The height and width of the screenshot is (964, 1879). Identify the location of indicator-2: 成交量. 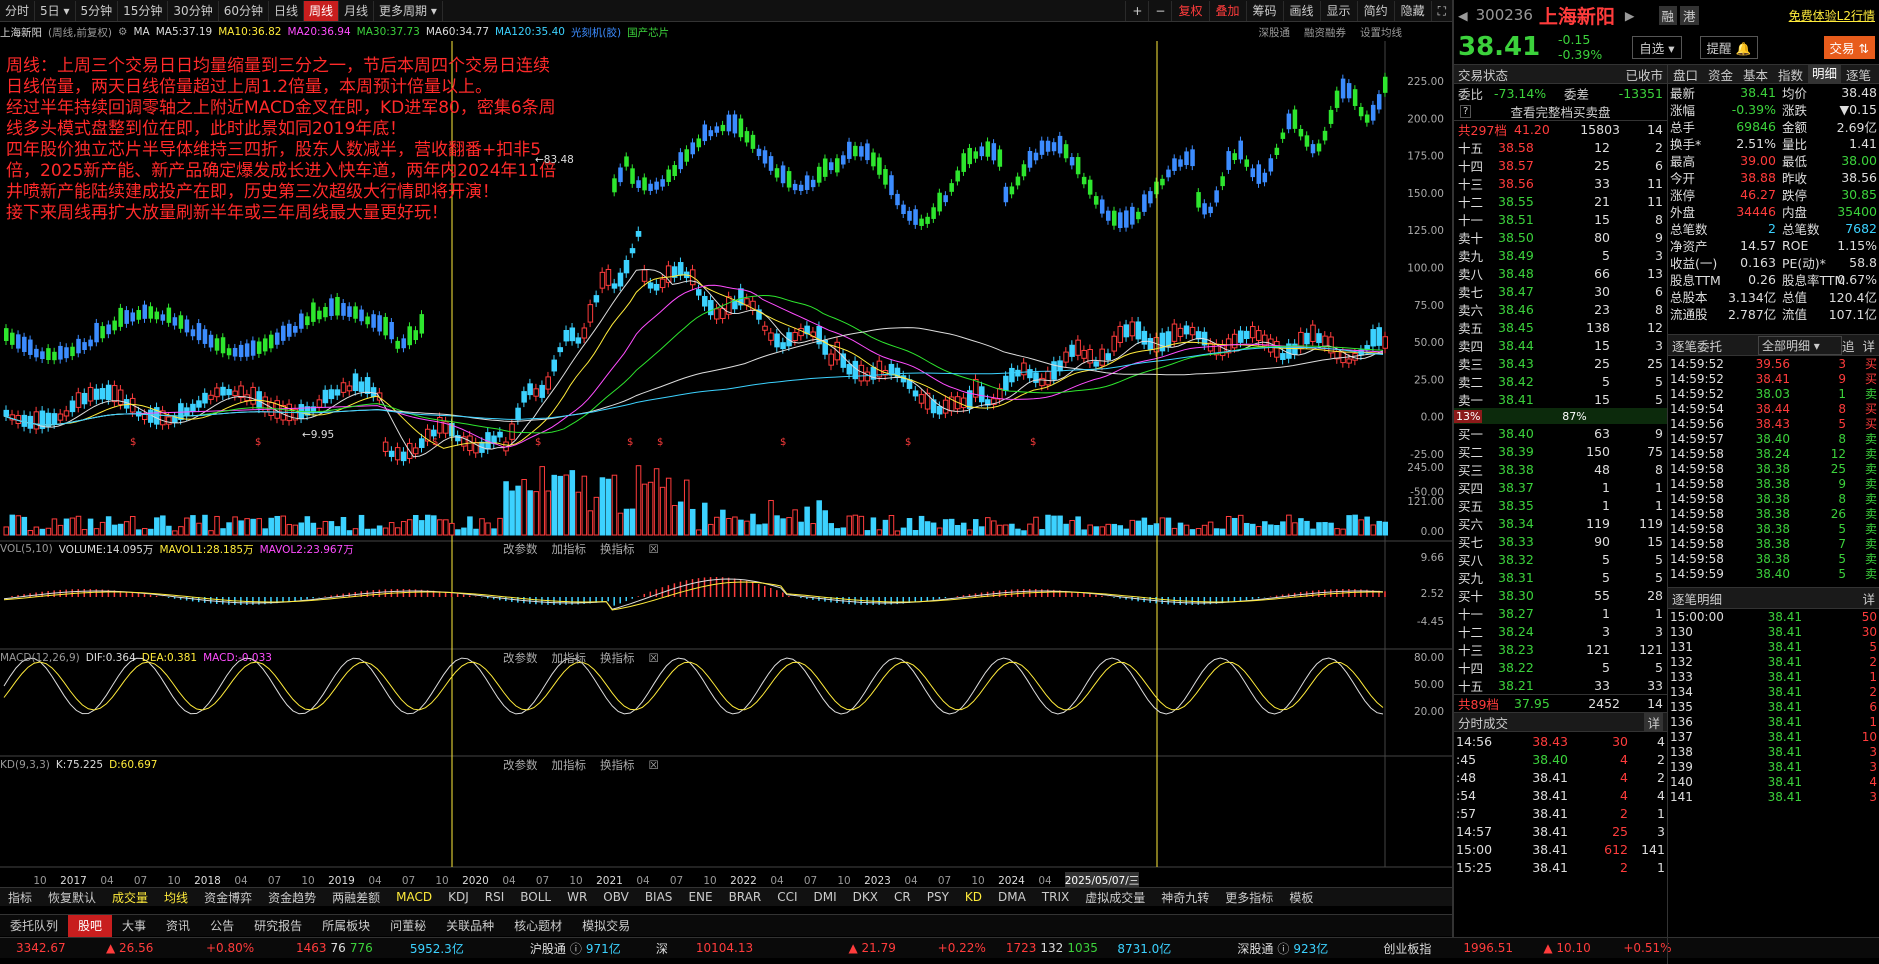
(130, 897).